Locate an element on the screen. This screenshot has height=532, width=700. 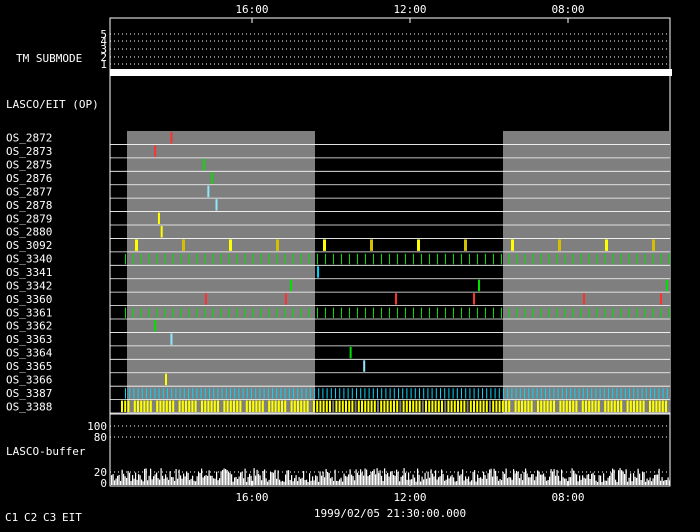
os-row-label: OS_2873 is located at coordinates (29, 151).